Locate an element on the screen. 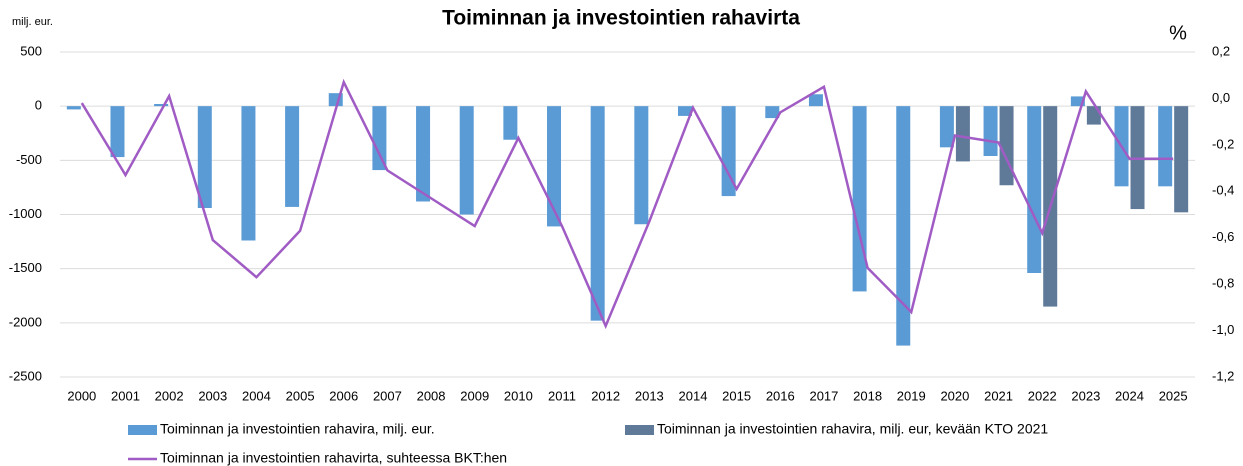 The image size is (1243, 466). y-tick-label: -1500 is located at coordinates (25, 267).